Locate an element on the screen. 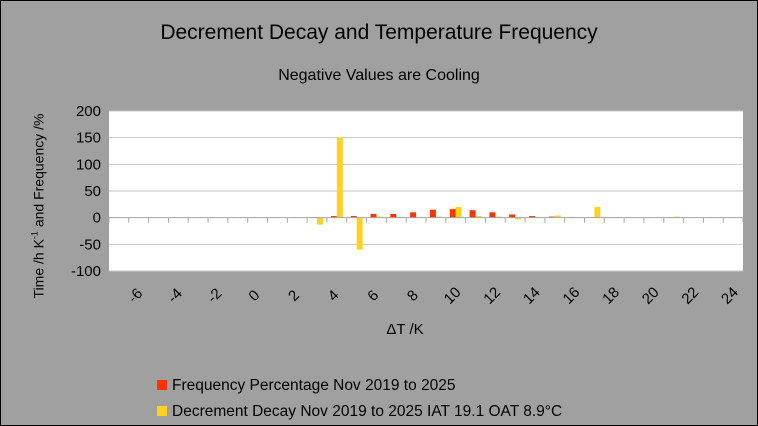 The width and height of the screenshot is (758, 426). legend-swatch-frequency is located at coordinates (162, 385).